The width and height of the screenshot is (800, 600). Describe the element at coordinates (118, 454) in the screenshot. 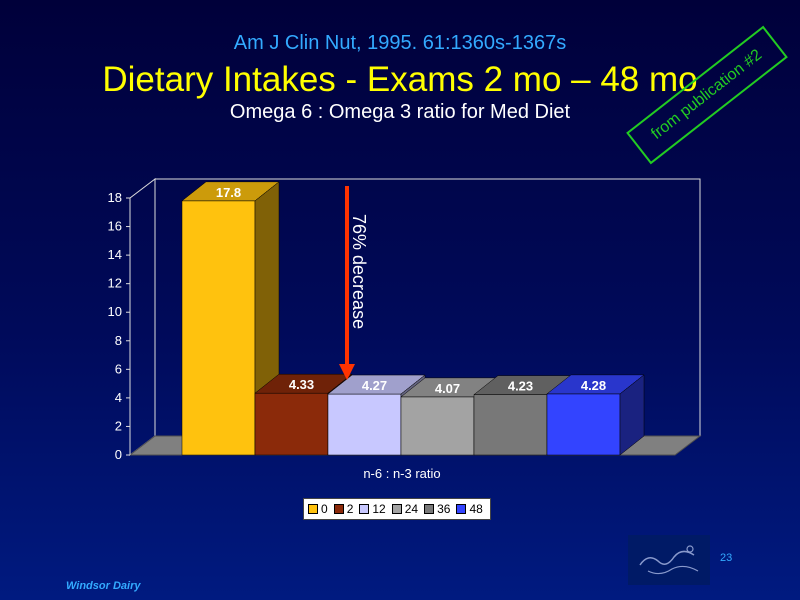

I see `y-tick-label: 0` at that location.